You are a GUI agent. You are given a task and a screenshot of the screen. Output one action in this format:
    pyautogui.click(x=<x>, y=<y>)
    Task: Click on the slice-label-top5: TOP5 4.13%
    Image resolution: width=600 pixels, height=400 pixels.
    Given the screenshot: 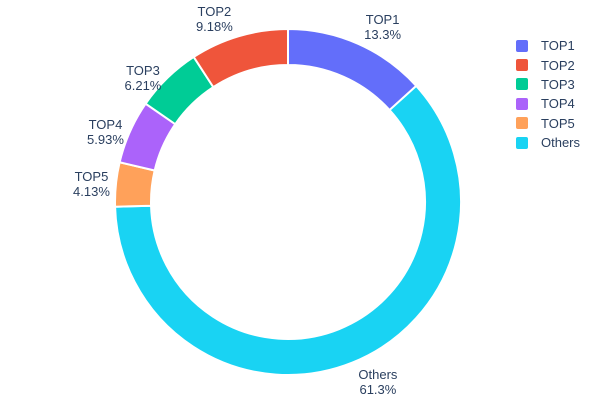 What is the action you would take?
    pyautogui.click(x=91, y=184)
    